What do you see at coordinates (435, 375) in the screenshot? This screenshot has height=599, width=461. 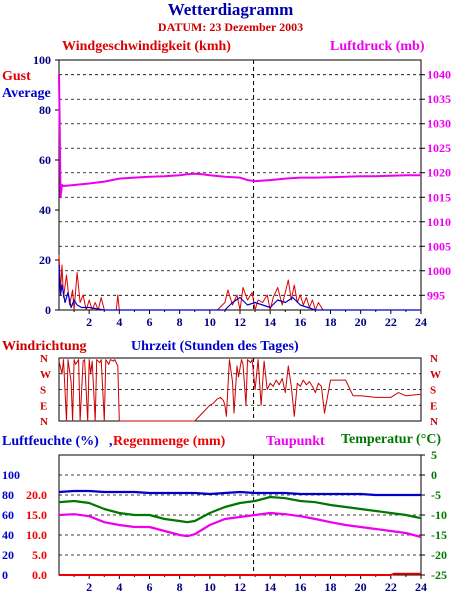 I see `winddir-right-label-1: W` at bounding box center [435, 375].